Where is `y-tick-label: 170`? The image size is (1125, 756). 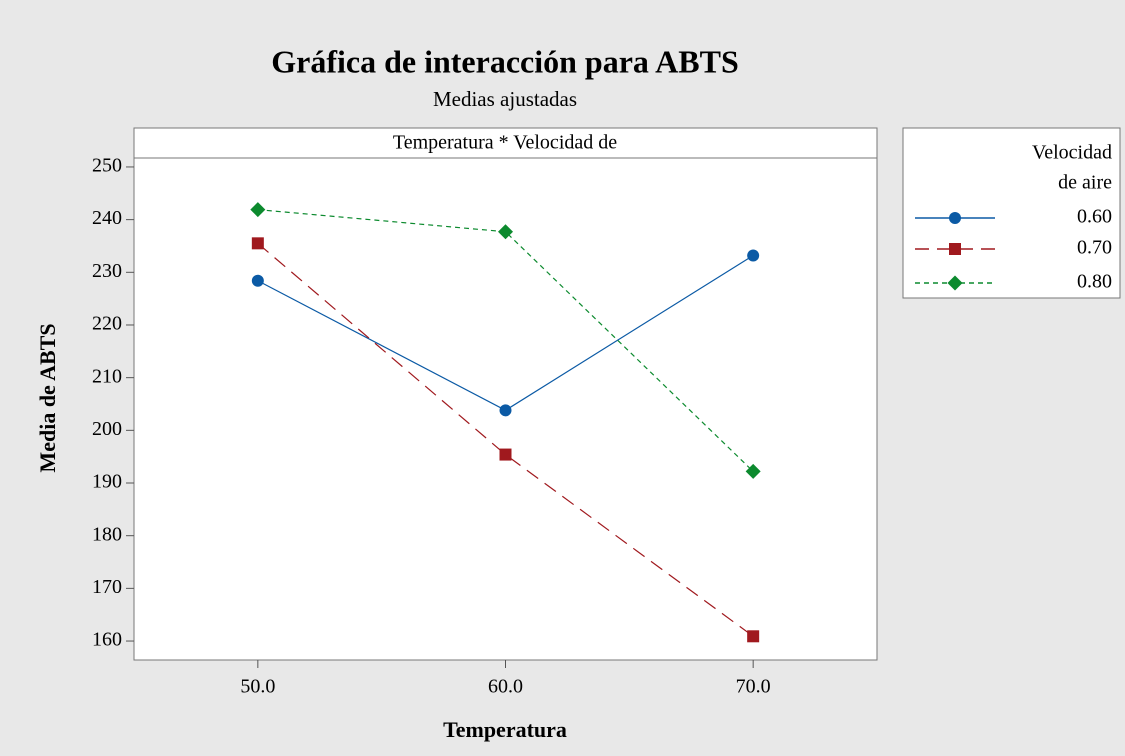 y-tick-label: 170 is located at coordinates (107, 587).